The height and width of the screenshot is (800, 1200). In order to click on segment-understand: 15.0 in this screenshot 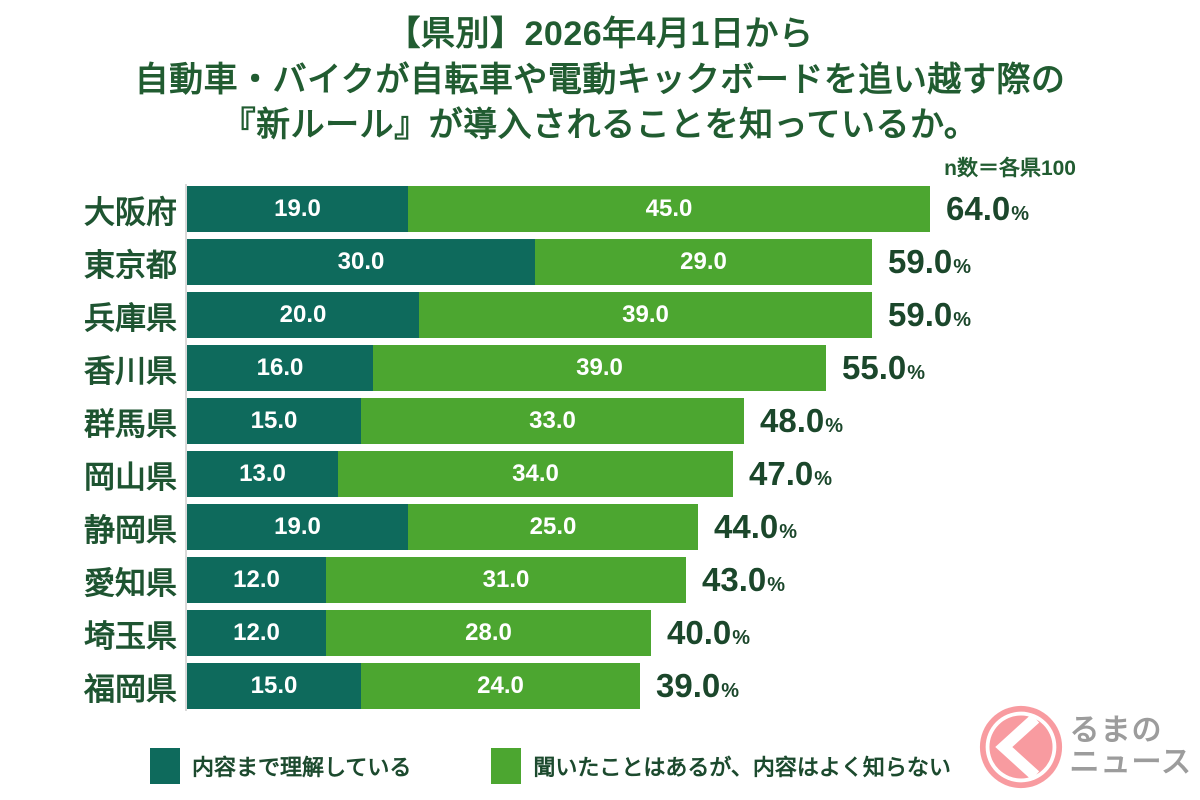, I will do `click(274, 686)`.